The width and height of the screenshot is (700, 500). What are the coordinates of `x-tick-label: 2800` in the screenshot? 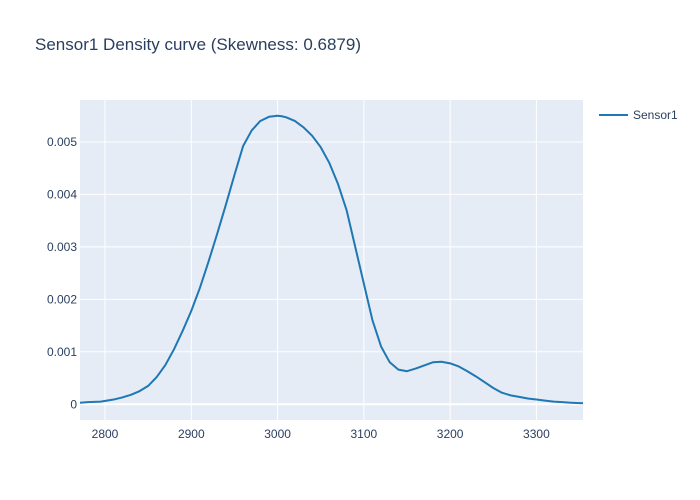 It's located at (105, 434).